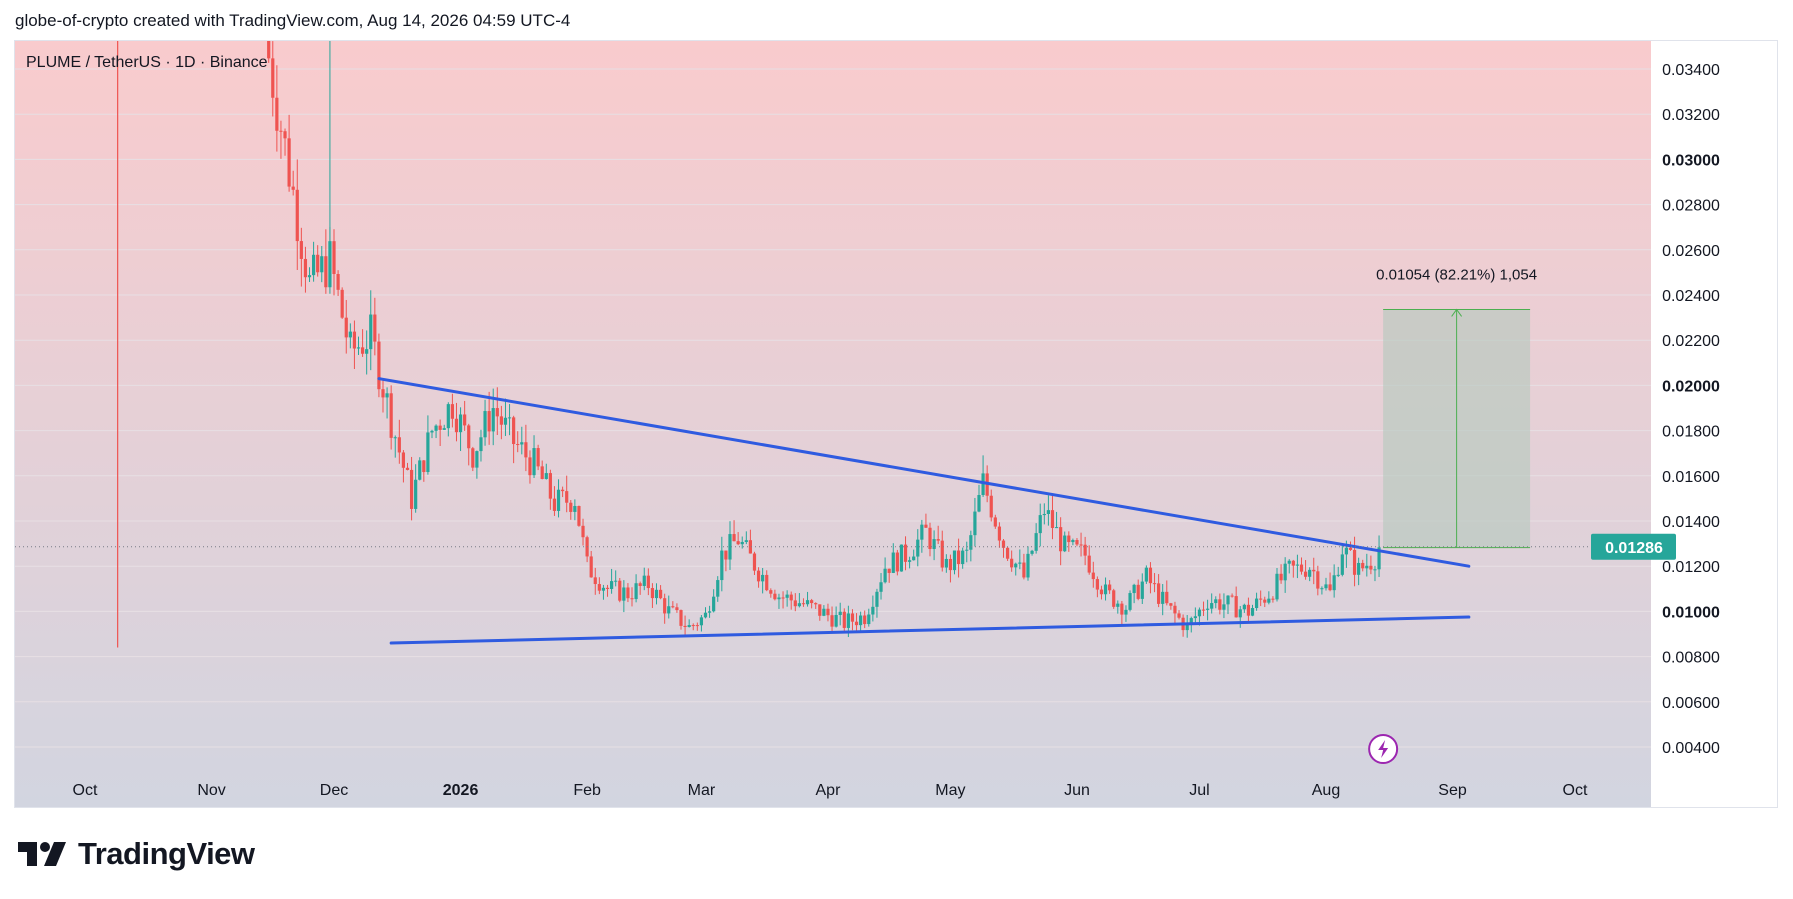 The width and height of the screenshot is (1793, 899). I want to click on trendline-lower, so click(930, 630).